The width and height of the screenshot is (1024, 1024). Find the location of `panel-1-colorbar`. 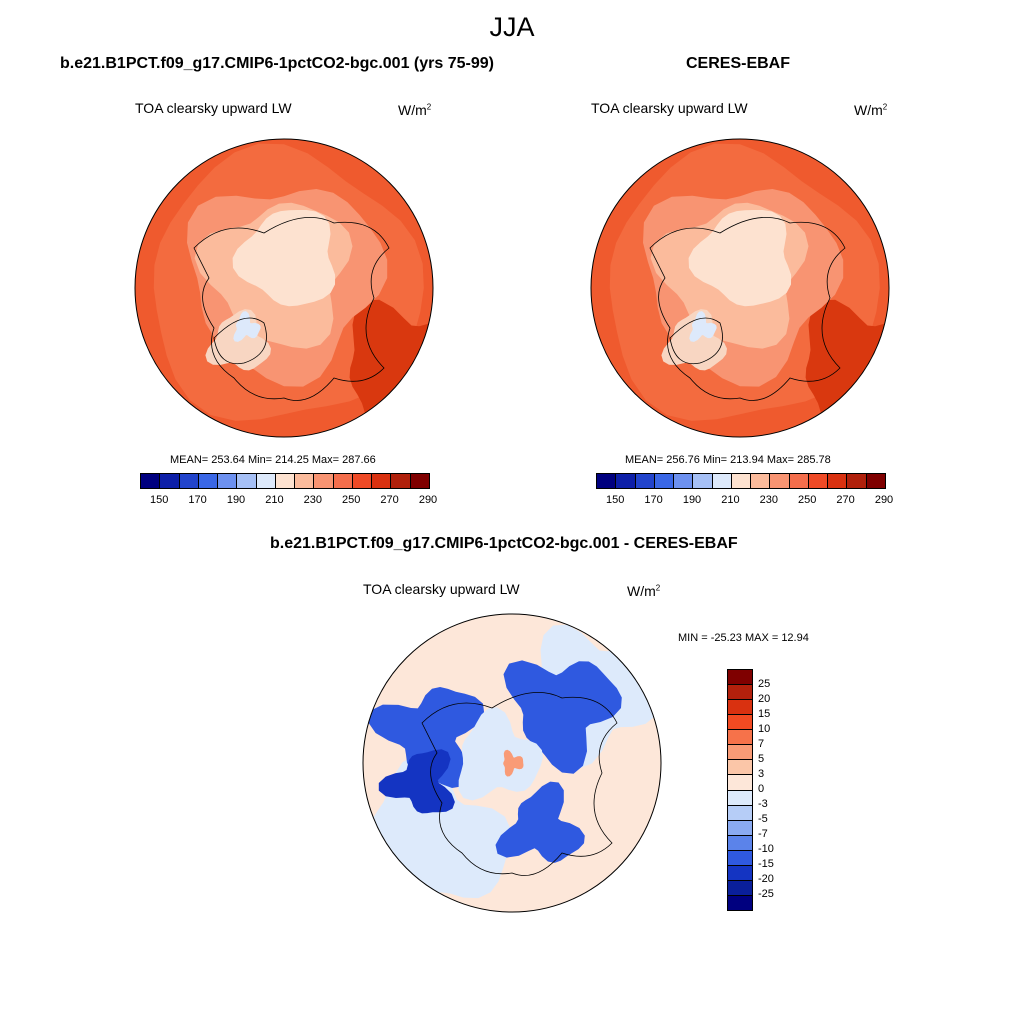

panel-1-colorbar is located at coordinates (285, 481).